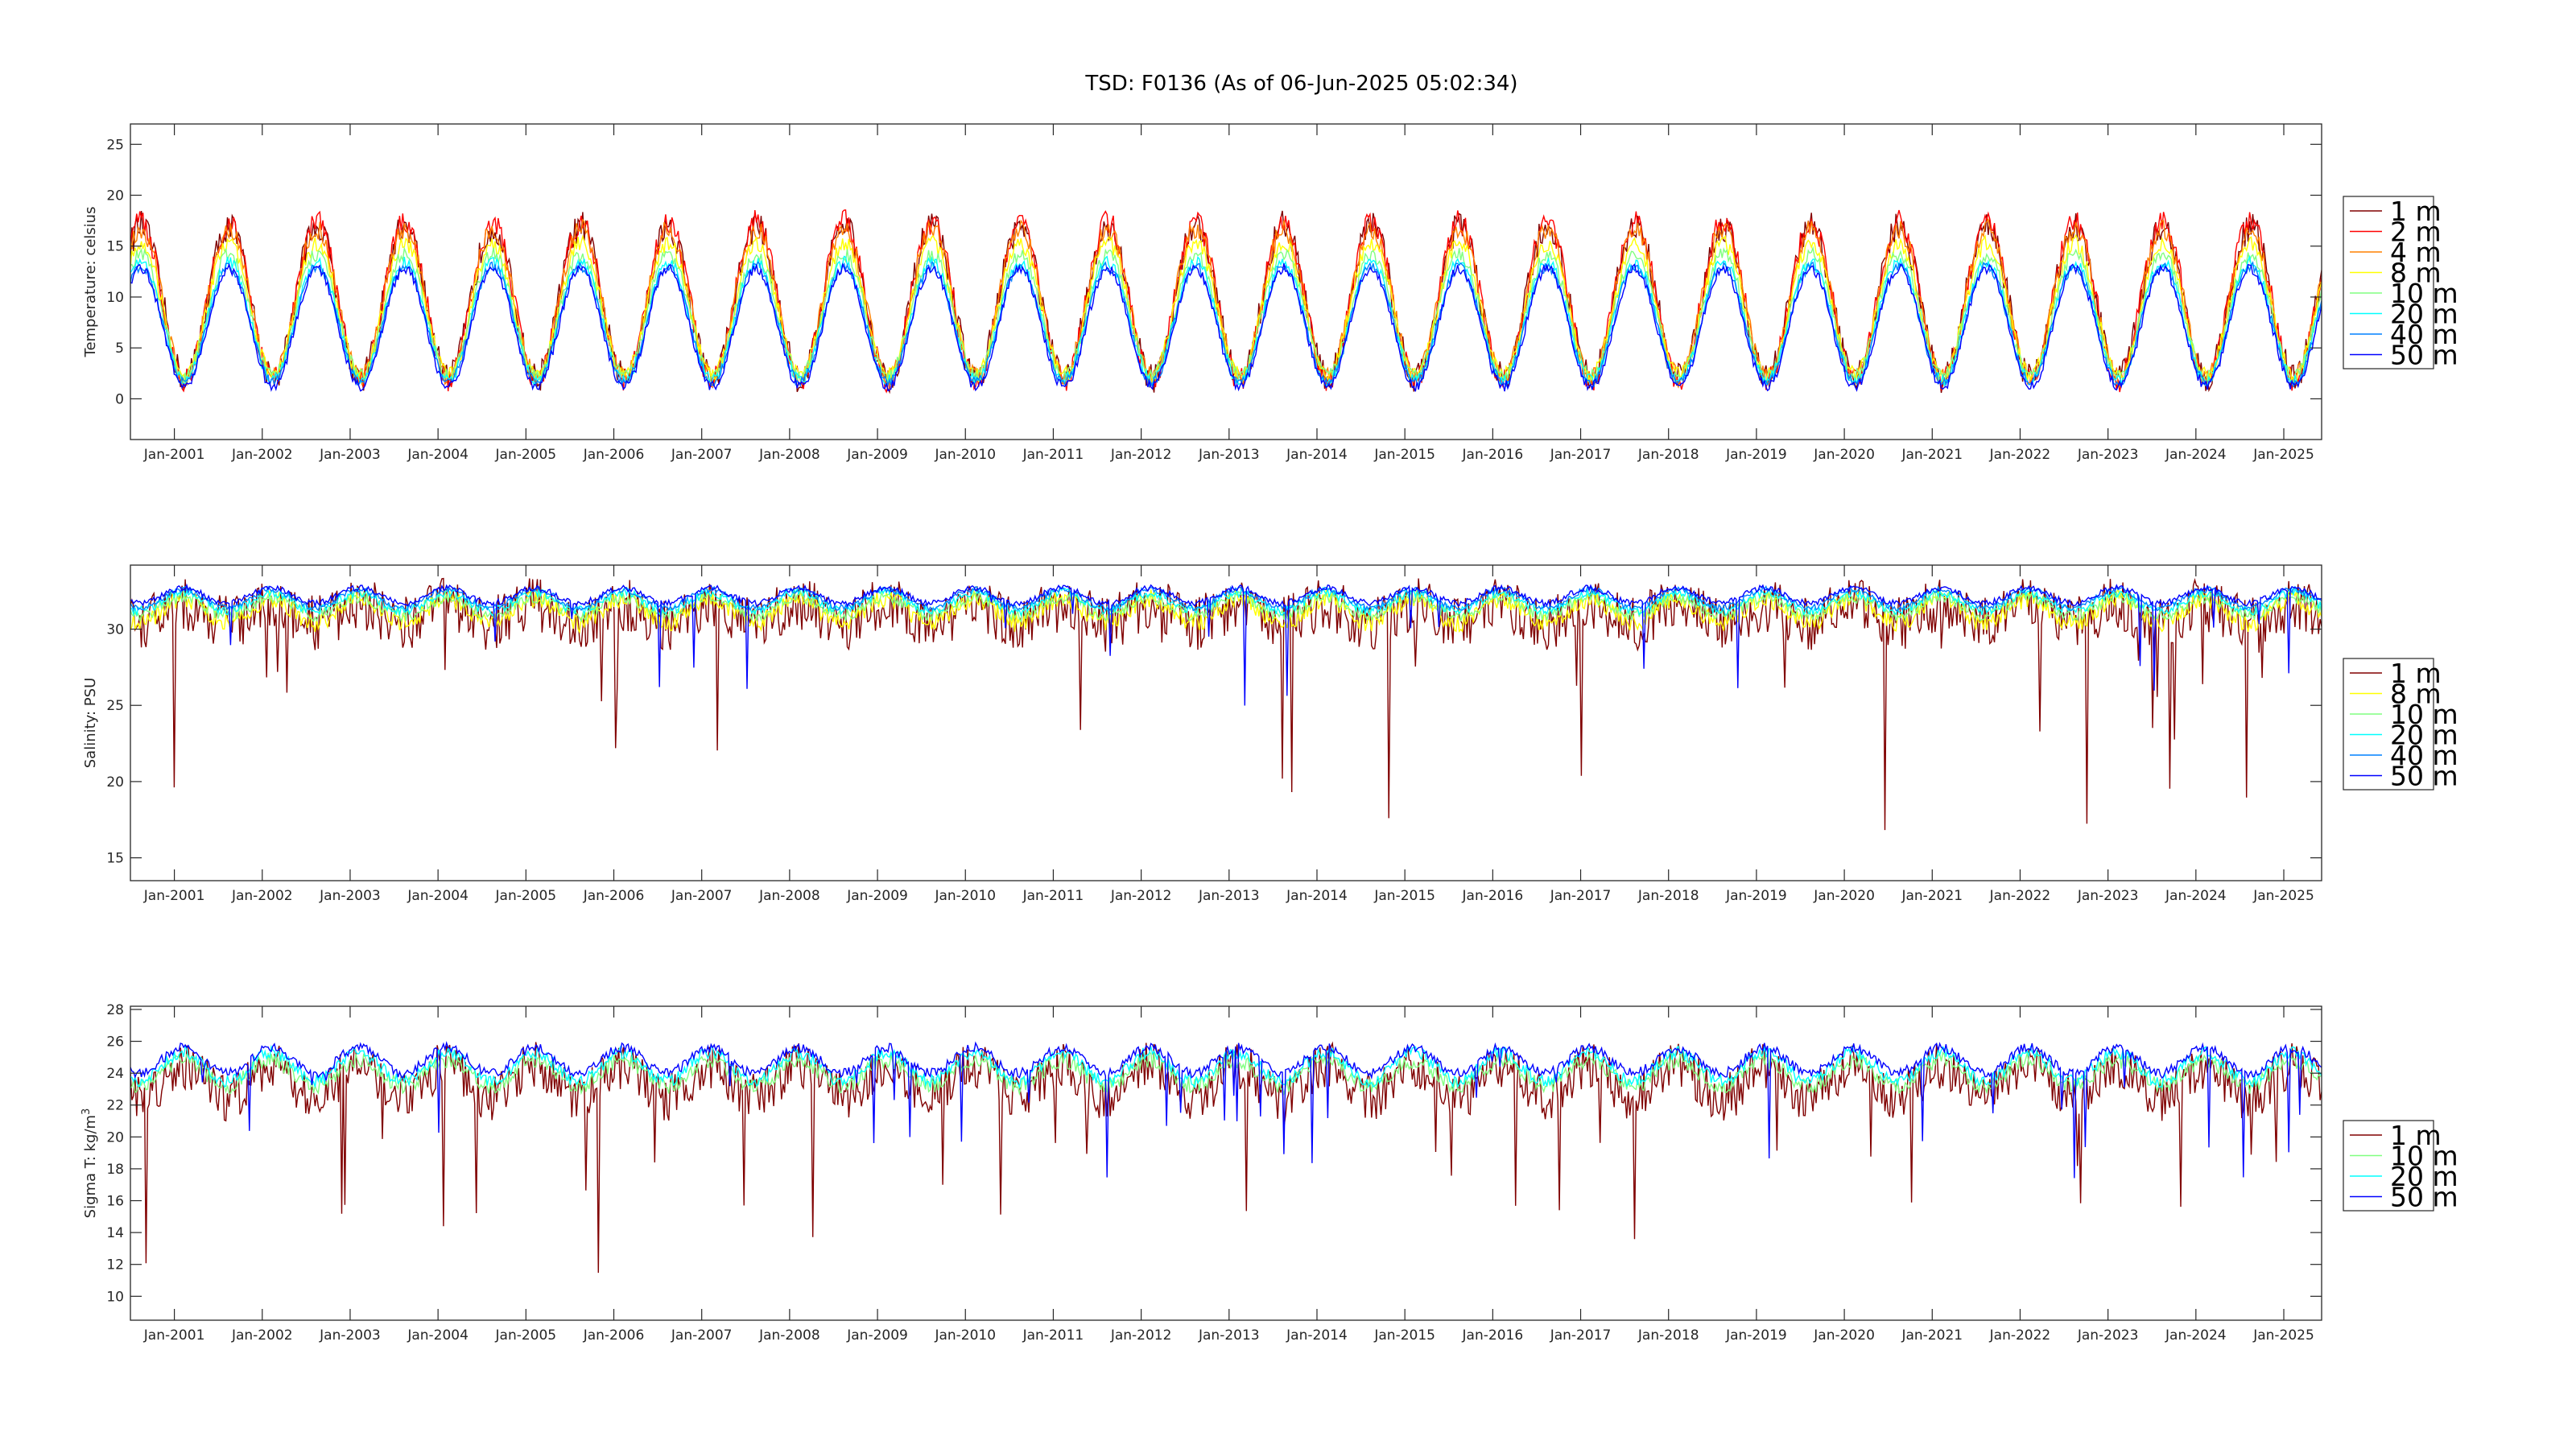 The width and height of the screenshot is (2576, 1449). I want to click on legend-label: 10 m, so click(2424, 293).